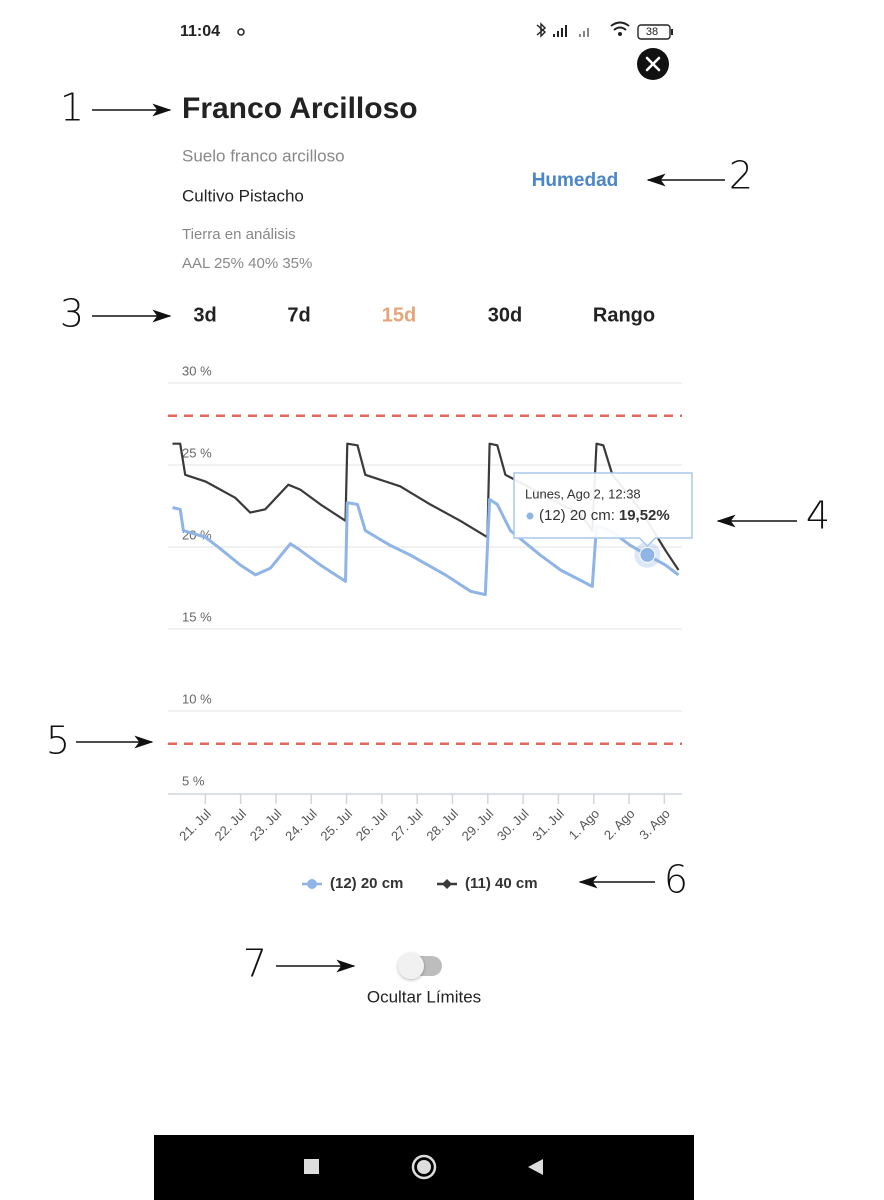 The width and height of the screenshot is (884, 1200). Describe the element at coordinates (298, 315) in the screenshot. I see `period-tab: 7d` at that location.